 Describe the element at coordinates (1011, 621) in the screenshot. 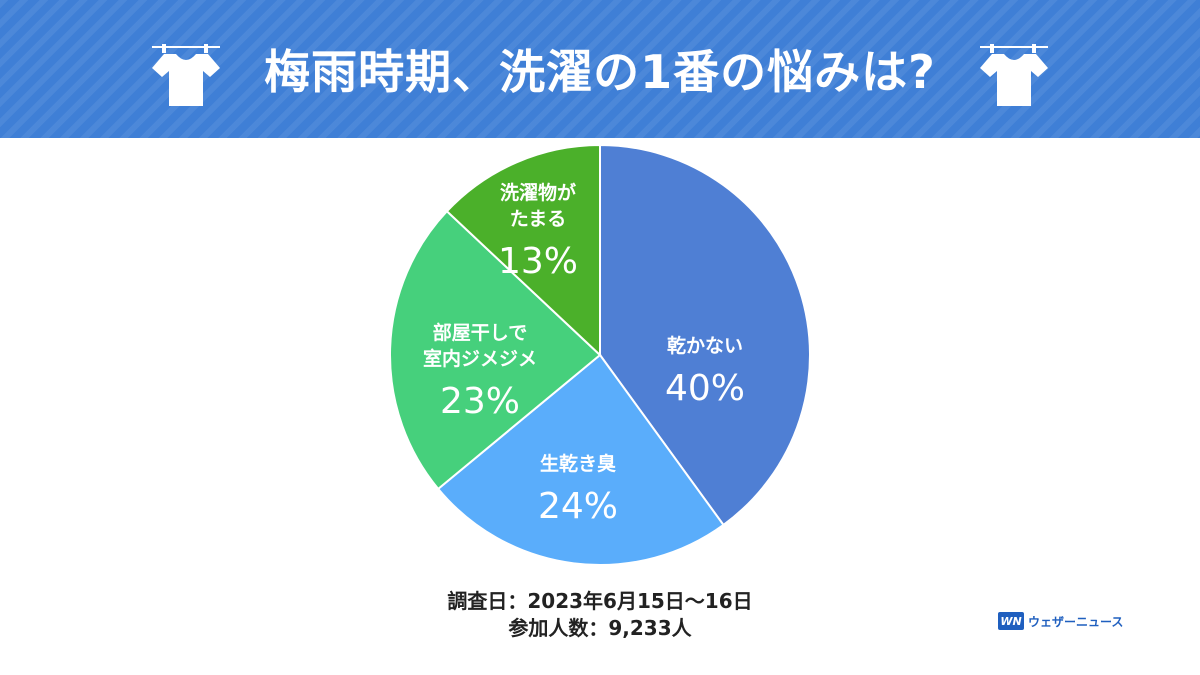

I see `weathernews-logo-icon: WN` at that location.